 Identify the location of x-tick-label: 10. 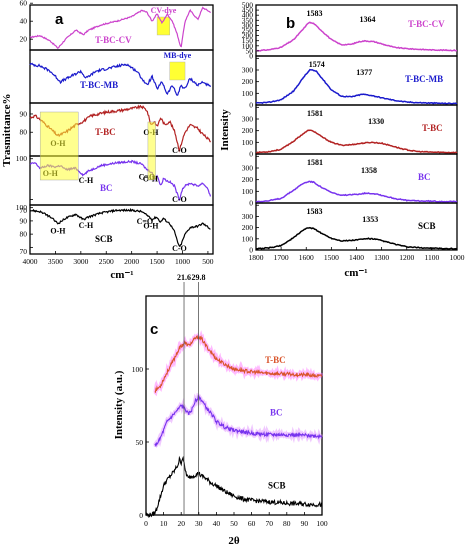
(164, 523).